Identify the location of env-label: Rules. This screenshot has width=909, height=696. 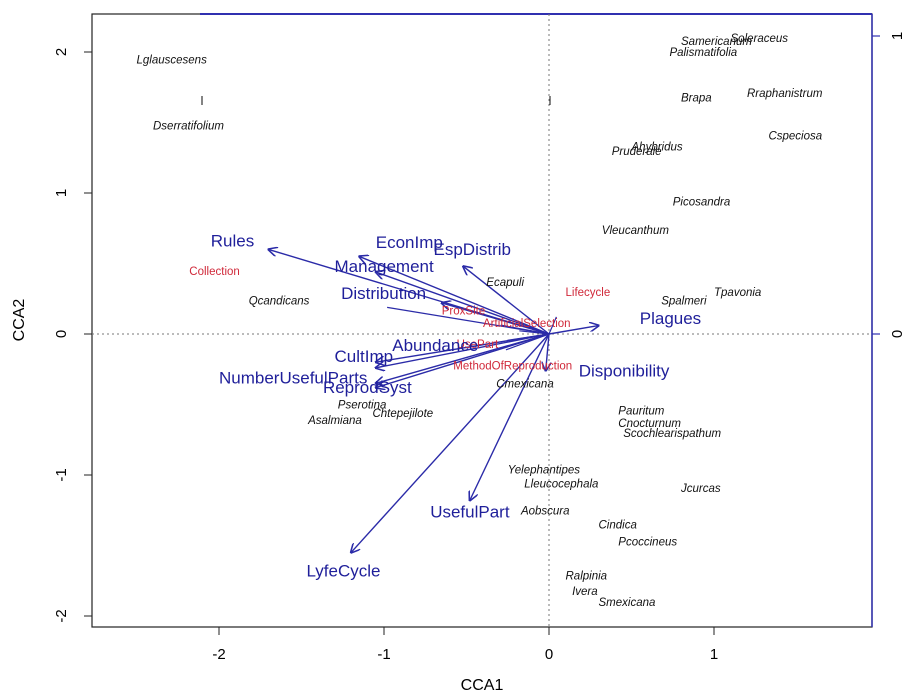
(232, 241).